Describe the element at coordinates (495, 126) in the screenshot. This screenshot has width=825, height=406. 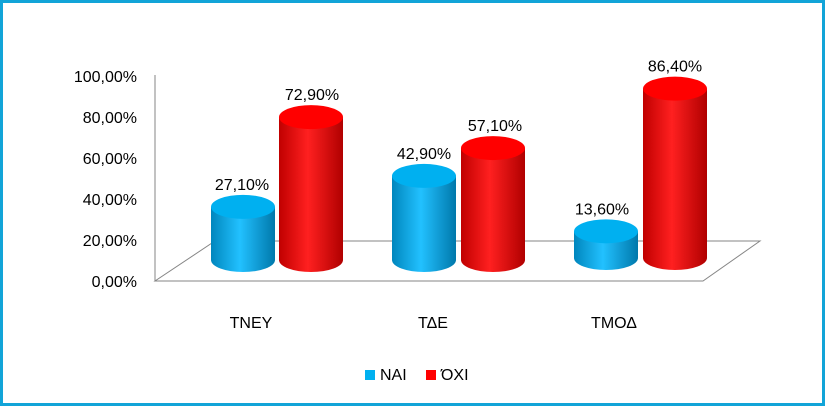
I see `data-label: 57,10%` at that location.